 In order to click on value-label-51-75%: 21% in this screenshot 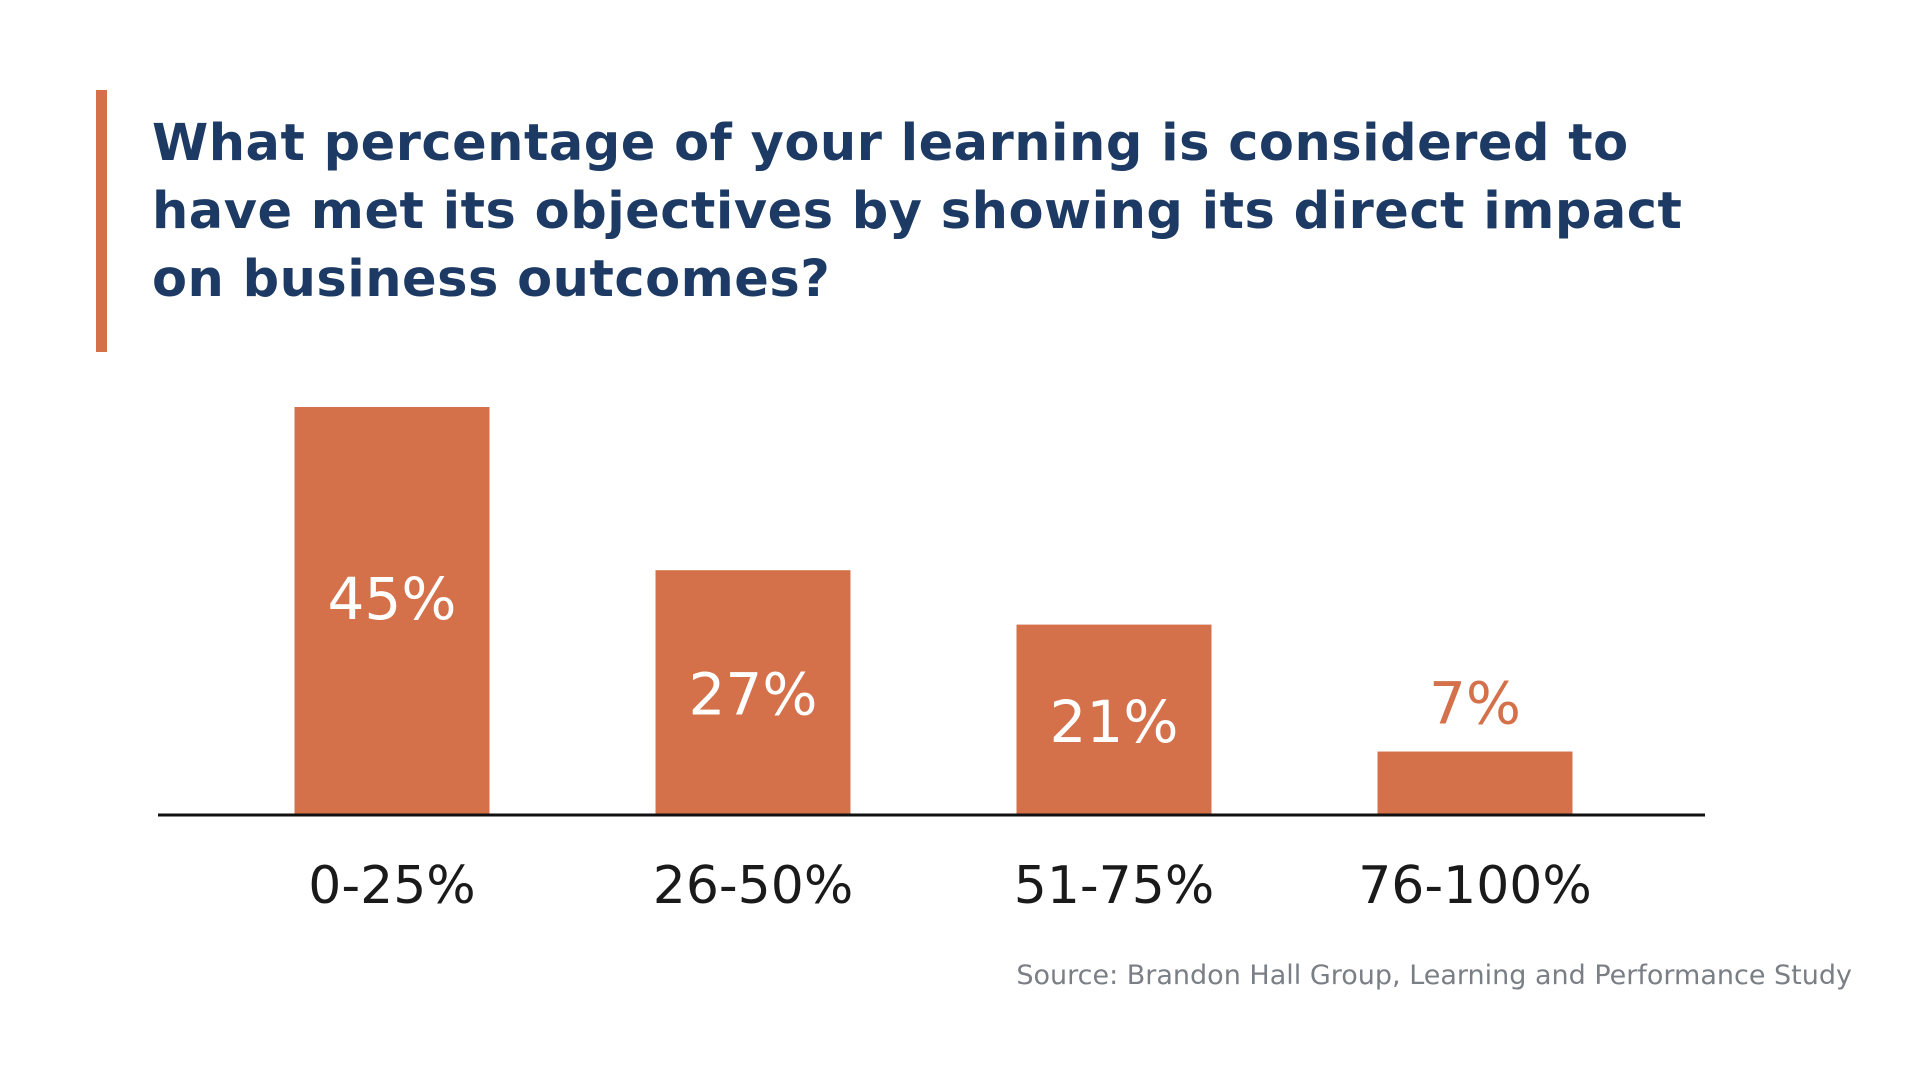, I will do `click(1114, 722)`.